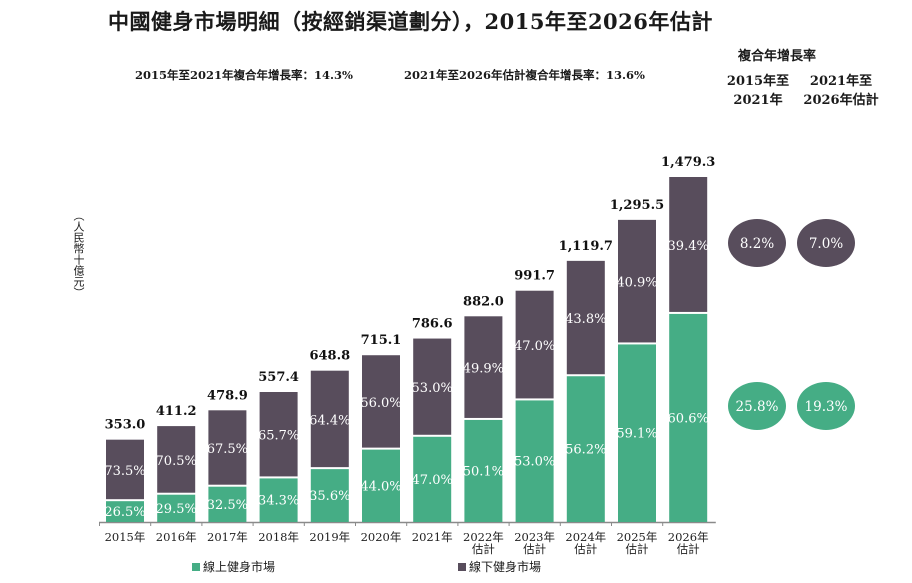 This screenshot has width=912, height=583. Describe the element at coordinates (524, 75) in the screenshot. I see `cagr-2021-2026-summary: 2021年至2026年估計複合年增長率：13.6%` at that location.